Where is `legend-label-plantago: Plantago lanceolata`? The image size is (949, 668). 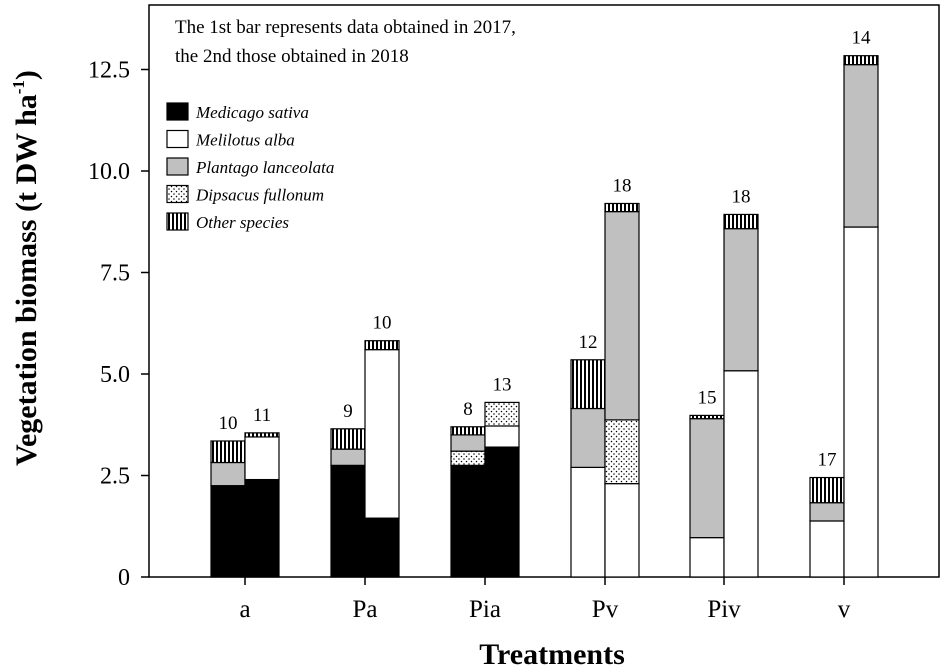
legend-label-plantago: Plantago lanceolata is located at coordinates (264, 167).